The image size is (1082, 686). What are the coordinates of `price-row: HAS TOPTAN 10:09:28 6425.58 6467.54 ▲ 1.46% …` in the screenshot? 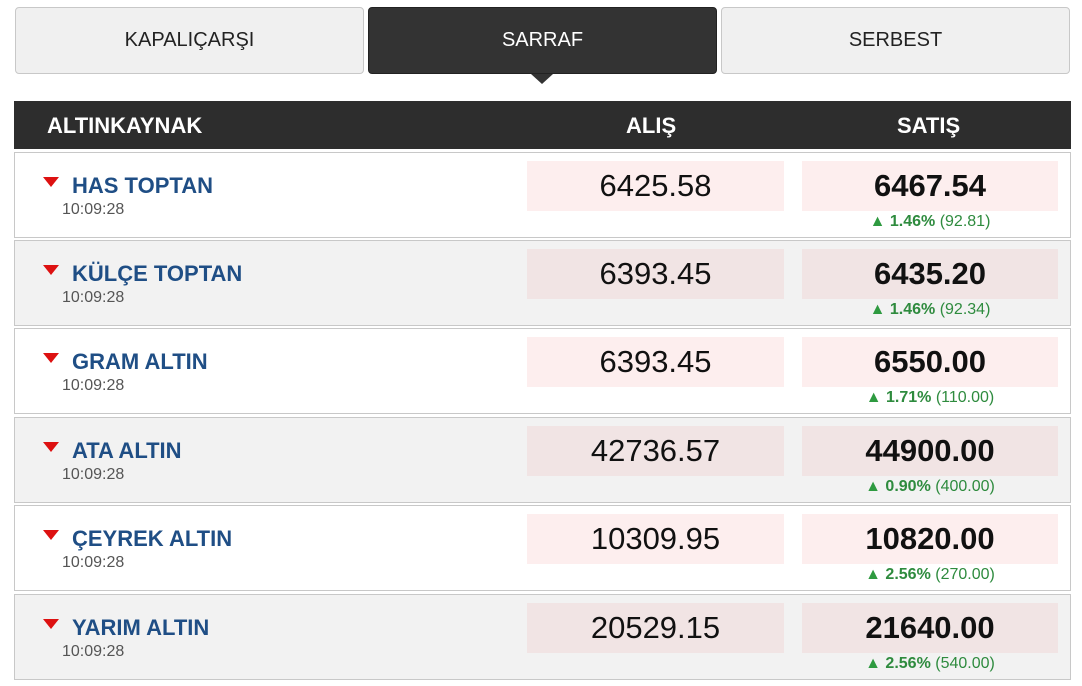 It's located at (542, 195).